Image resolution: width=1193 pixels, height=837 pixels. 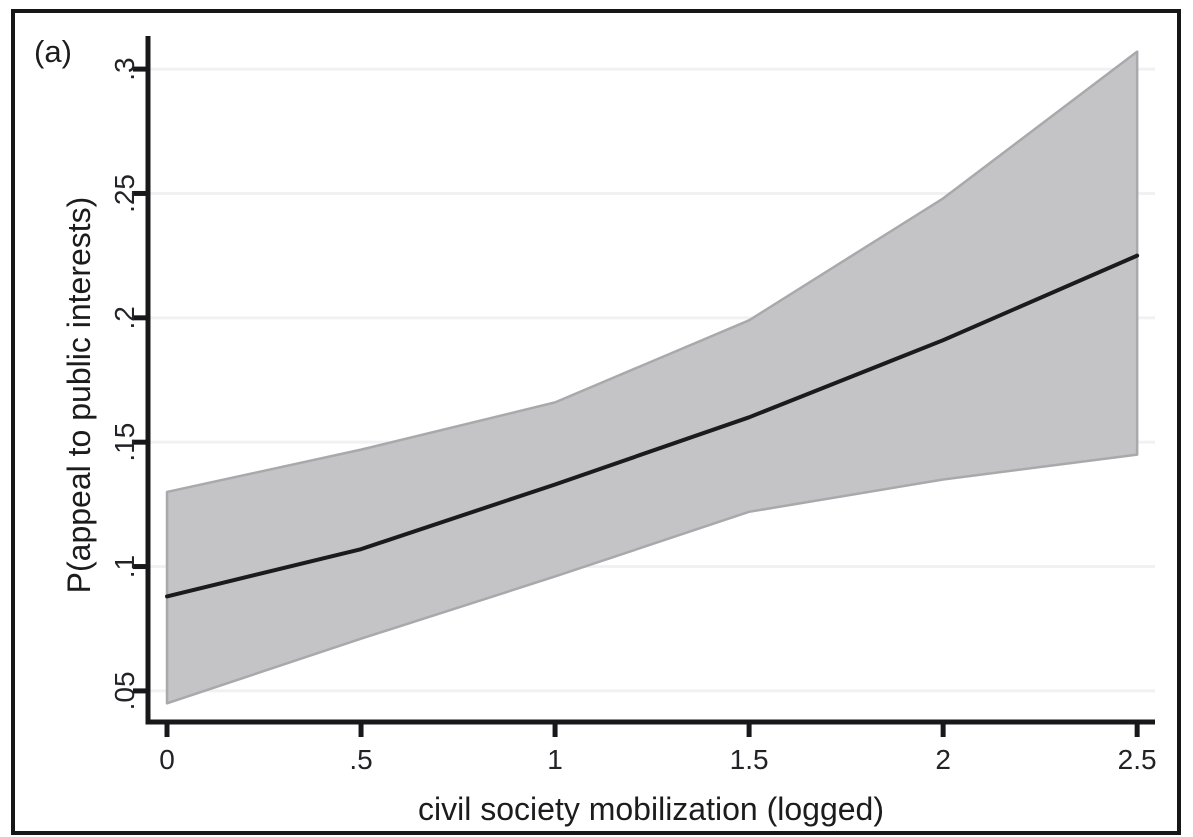 I want to click on x-axis-title: civil society mobilization (logged), so click(x=651, y=809).